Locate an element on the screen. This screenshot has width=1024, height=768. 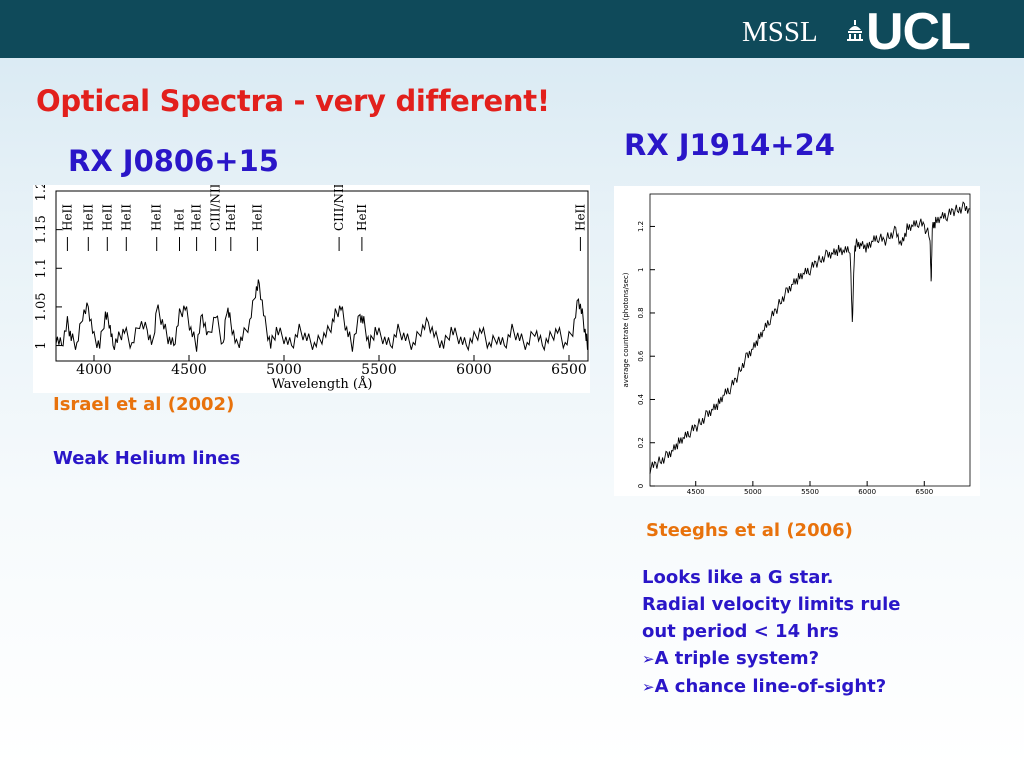
line-id-label: HeI is located at coordinates (180, 219).